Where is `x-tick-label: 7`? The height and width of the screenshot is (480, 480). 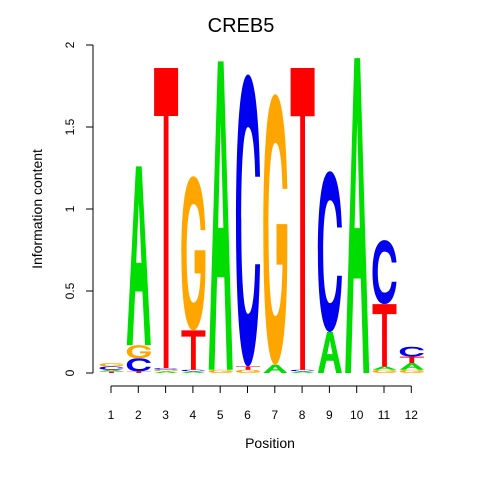 x-tick-label: 7 is located at coordinates (274, 415).